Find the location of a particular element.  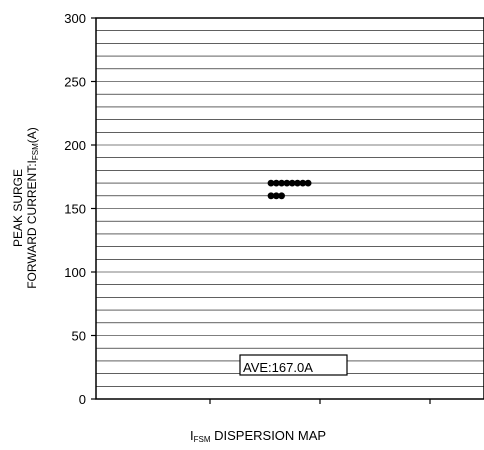

y-tick-label: 250 is located at coordinates (75, 82).